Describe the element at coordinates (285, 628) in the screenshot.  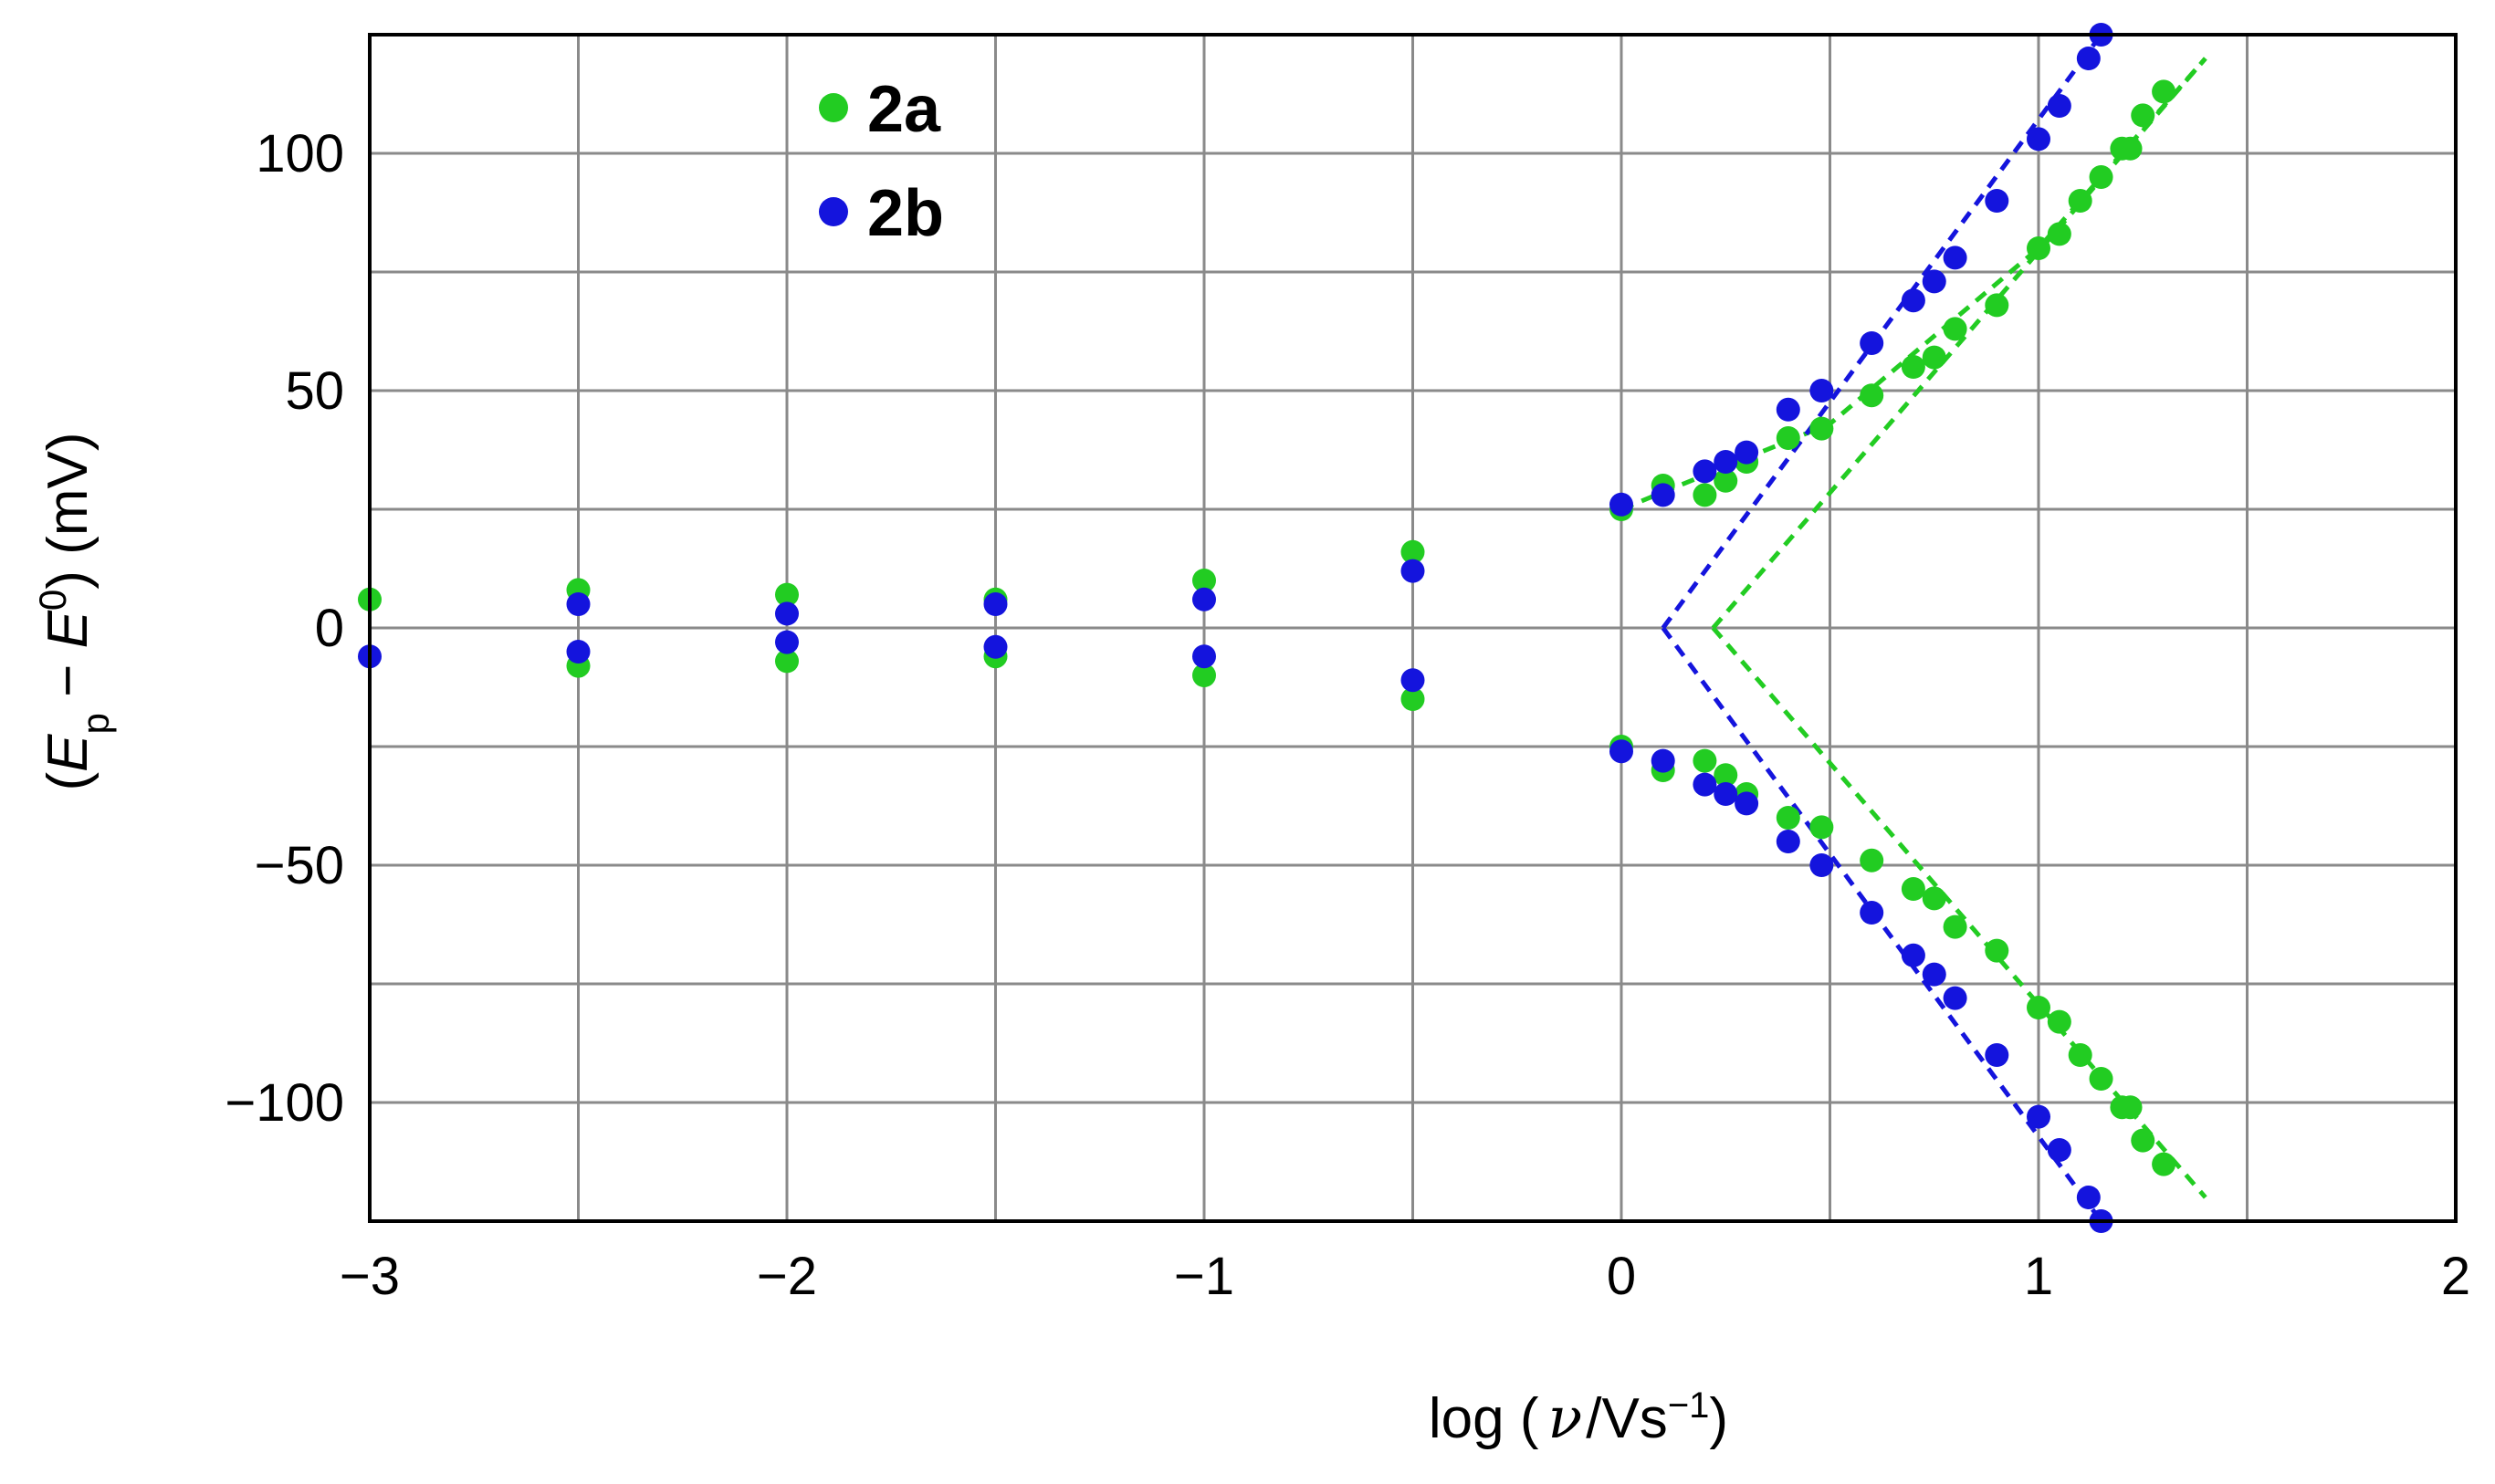
I see `y-tick-labels: 100 50 0 −50 −100` at that location.